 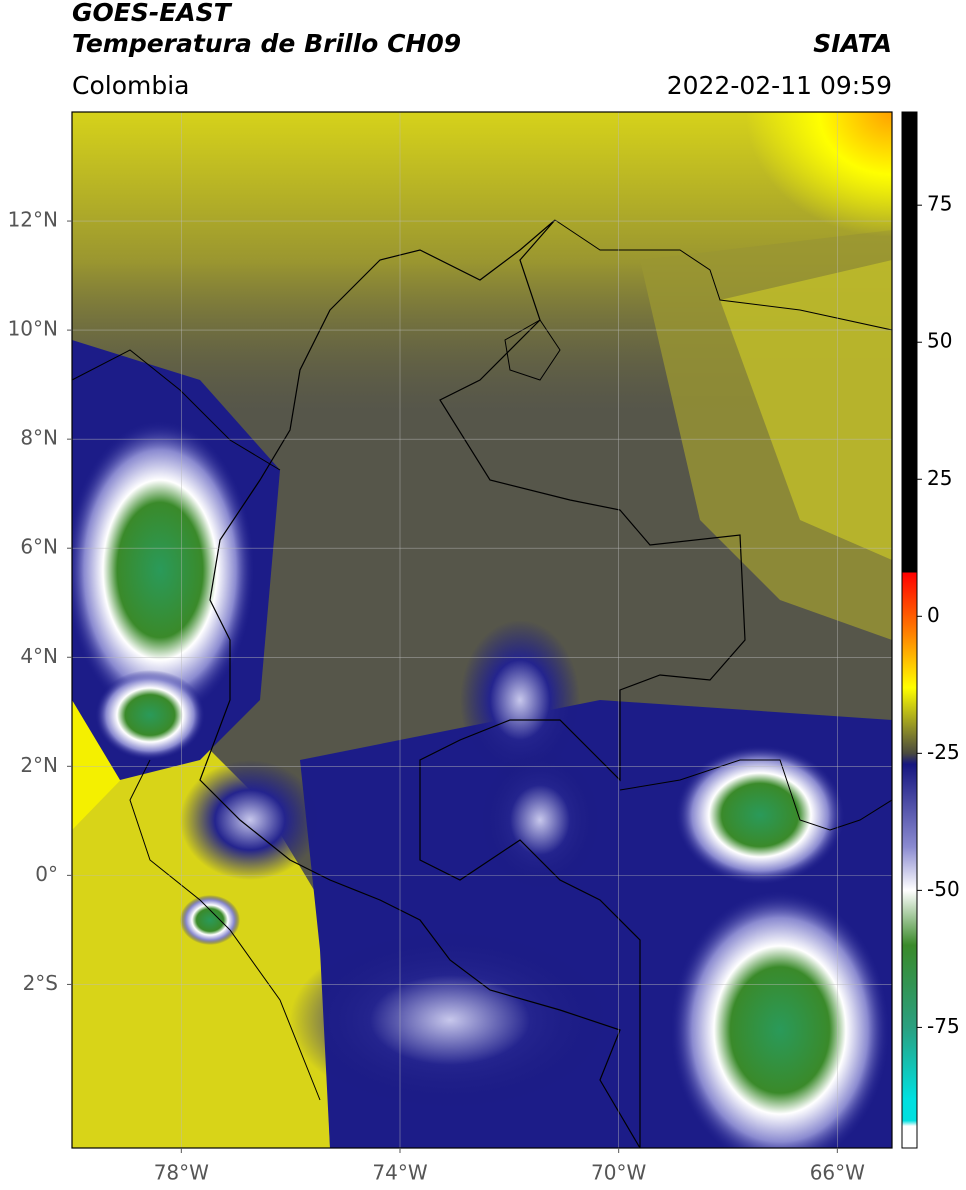 What do you see at coordinates (939, 204) in the screenshot?
I see `colorbar-tick-label: 75` at bounding box center [939, 204].